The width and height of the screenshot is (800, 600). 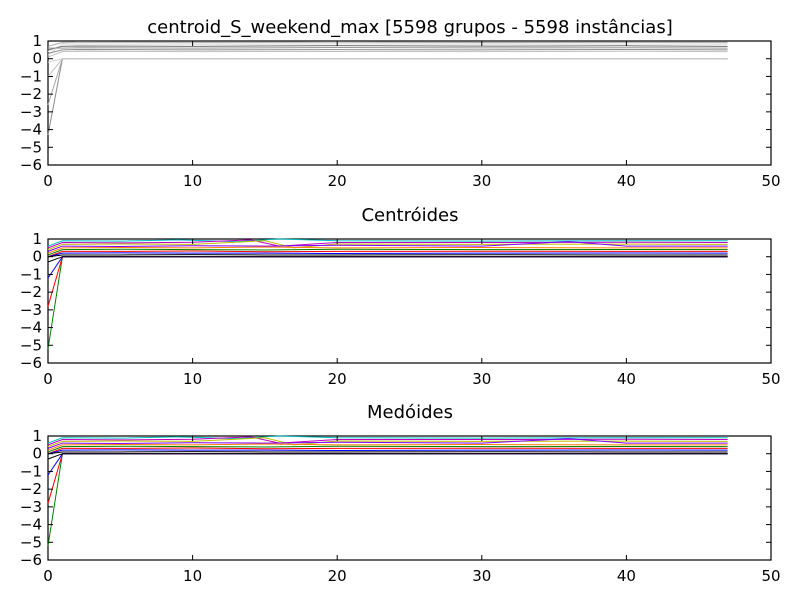 I want to click on chart-title: Centróides, so click(x=409, y=215).